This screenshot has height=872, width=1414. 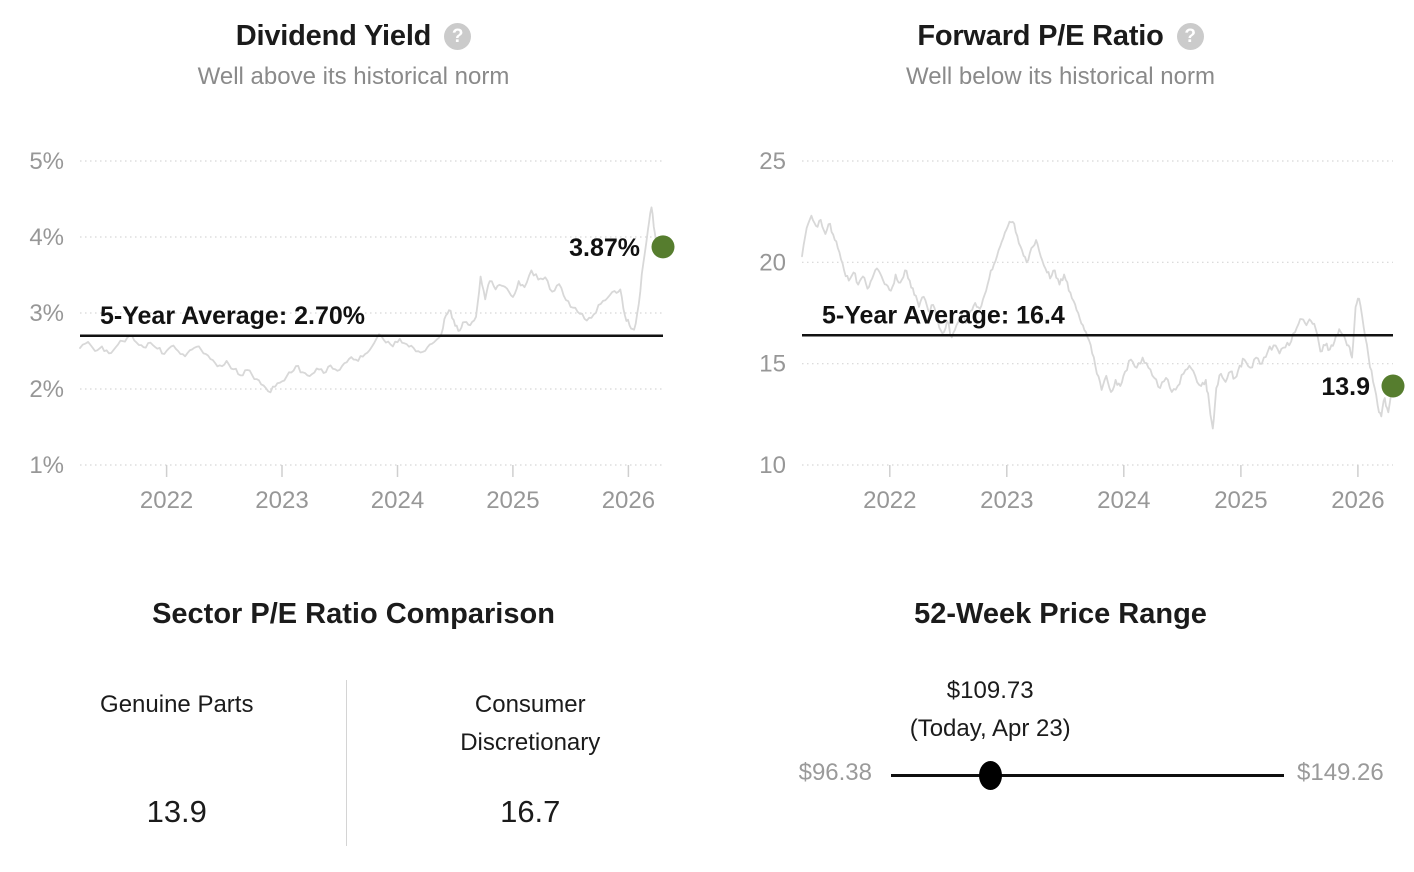 What do you see at coordinates (943, 315) in the screenshot?
I see `average-label: 5-Year Average: 16.4` at bounding box center [943, 315].